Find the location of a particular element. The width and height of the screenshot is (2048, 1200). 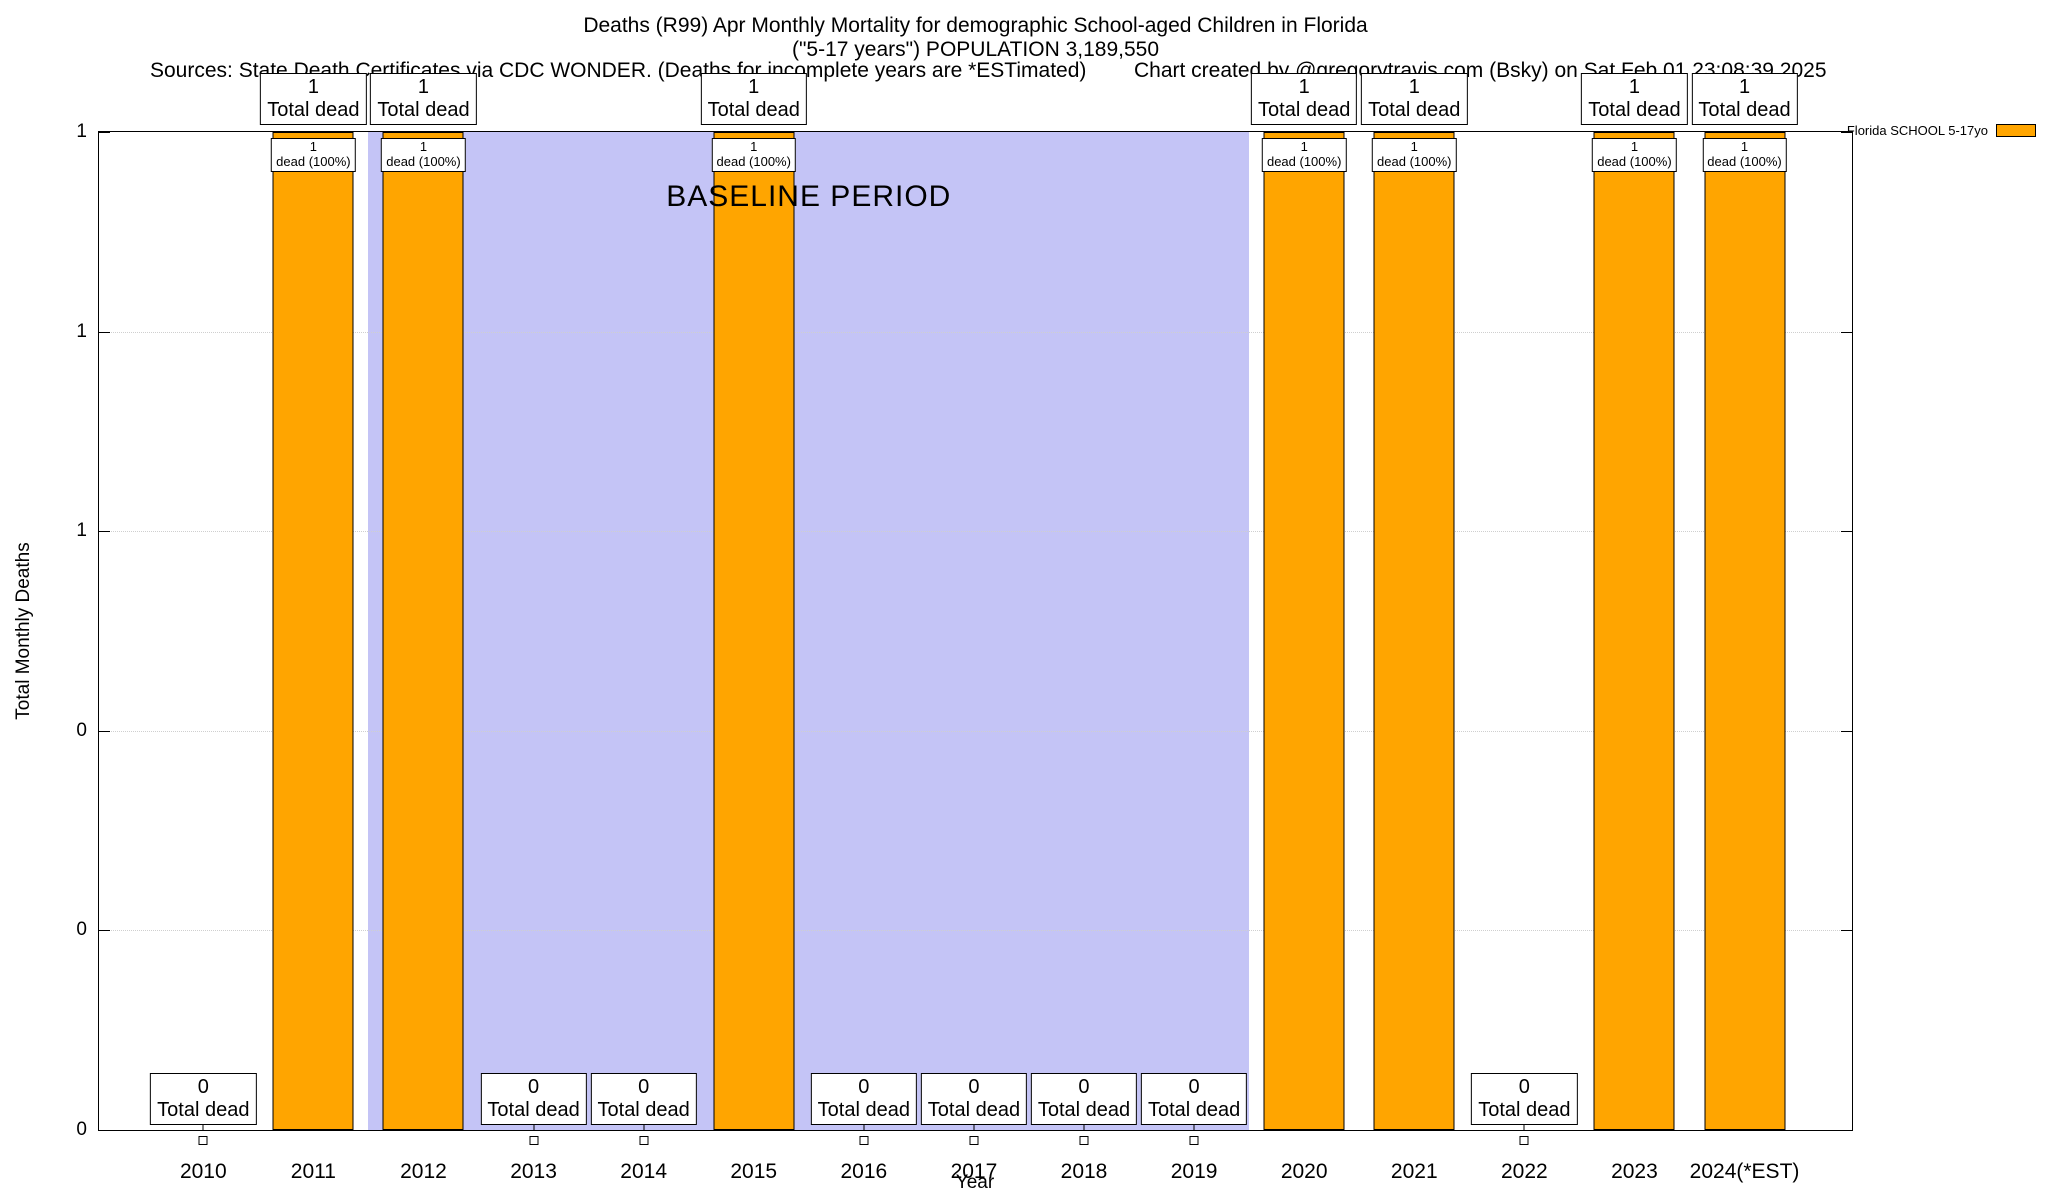

chart-subtitle: ("5-17 years") POPULATION 3,189,550 is located at coordinates (975, 49).